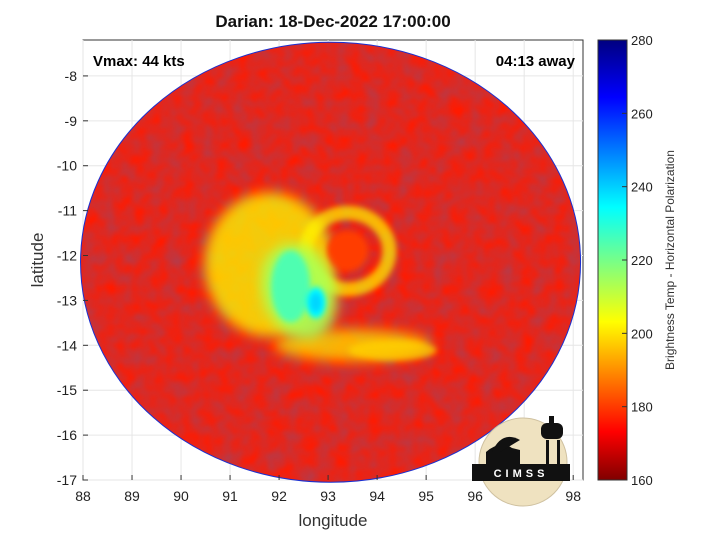 The height and width of the screenshot is (540, 720). Describe the element at coordinates (328, 496) in the screenshot. I see `x-tick-label: 93` at that location.